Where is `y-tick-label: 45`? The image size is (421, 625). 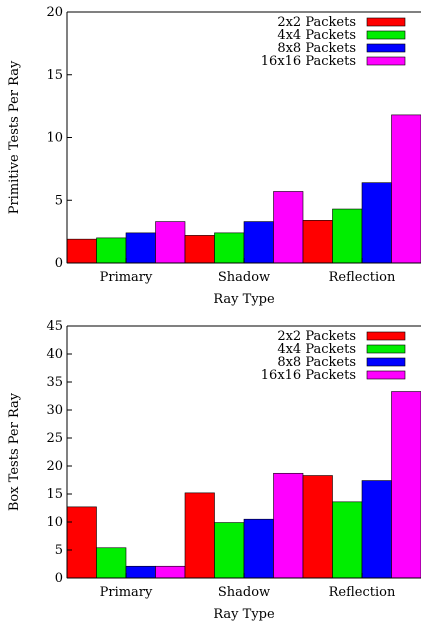
y-tick-label: 45 is located at coordinates (54, 326).